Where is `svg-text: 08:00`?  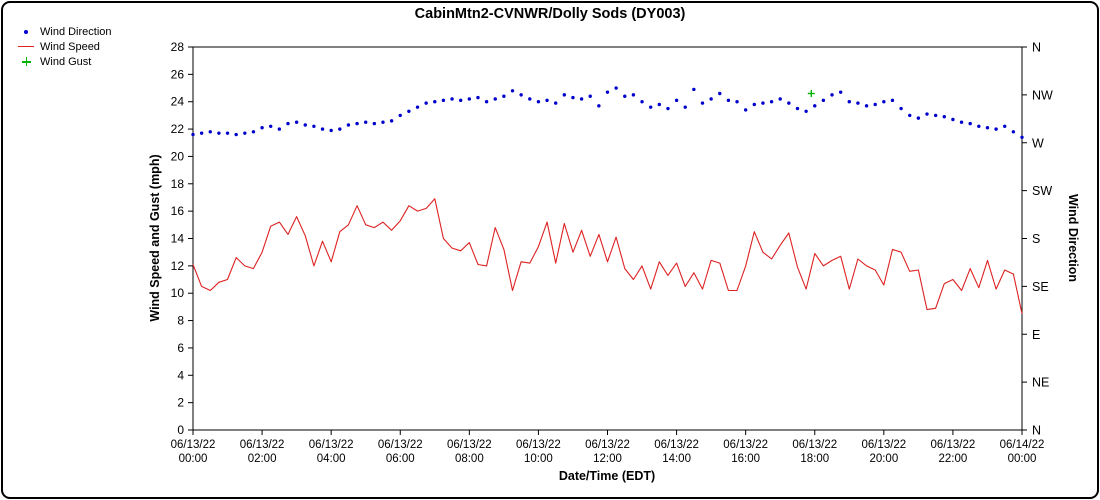 svg-text: 08:00 is located at coordinates (469, 459).